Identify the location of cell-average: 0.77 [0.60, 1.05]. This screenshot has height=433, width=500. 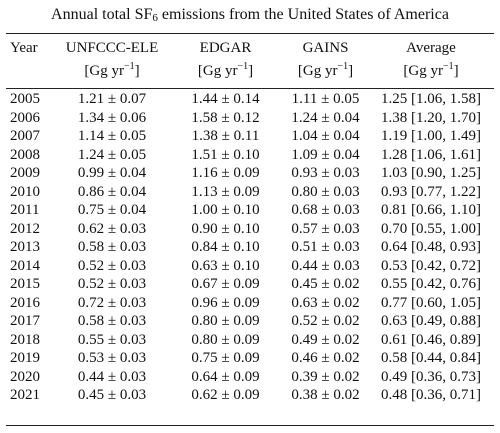
(431, 302).